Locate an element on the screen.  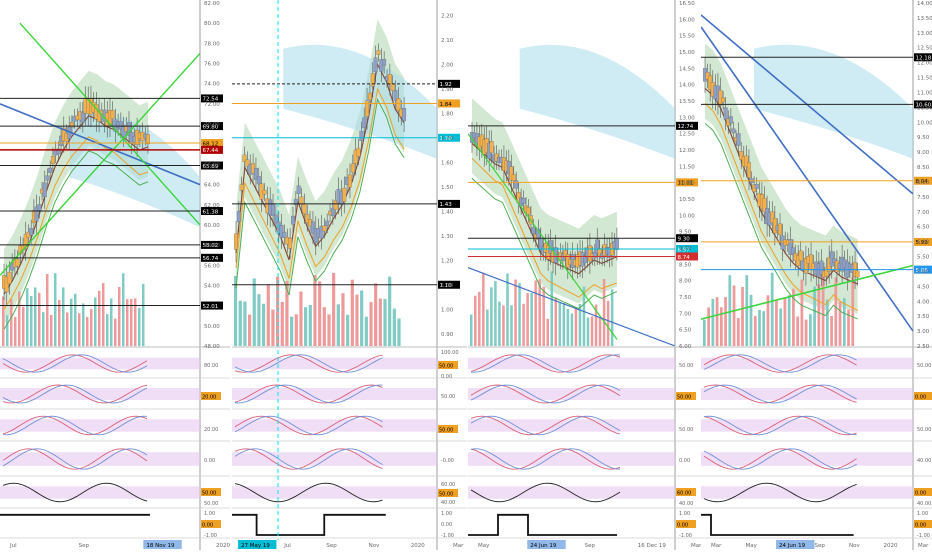
oscillator-axis-label: 60.00 is located at coordinates (684, 493).